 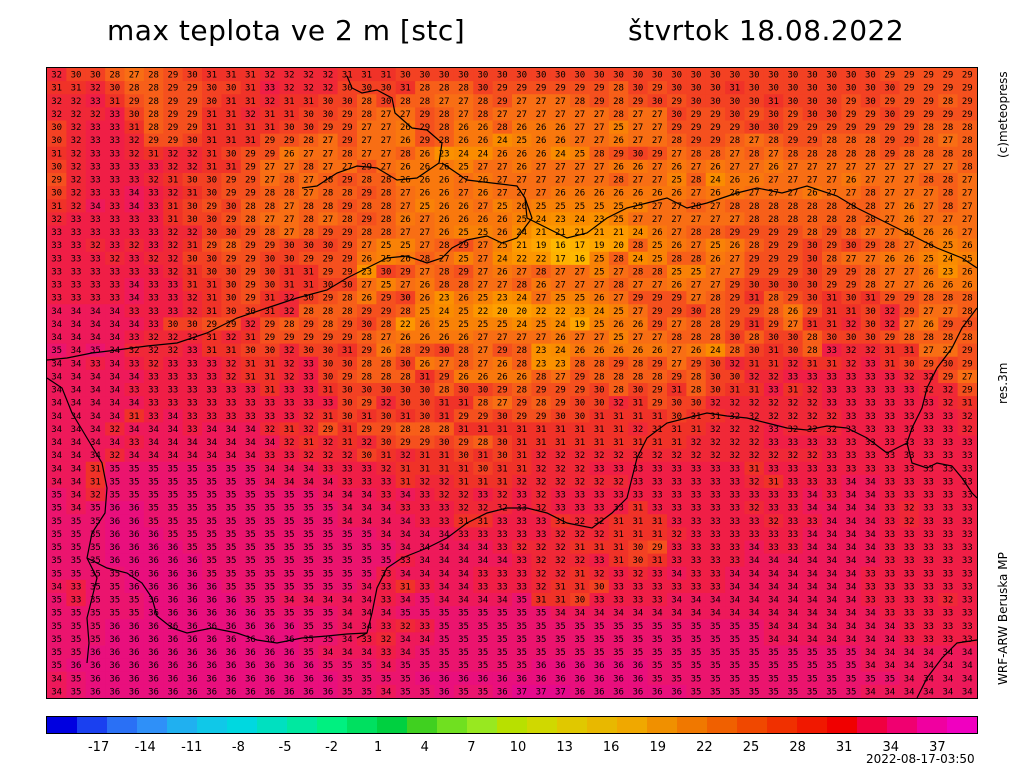 I want to click on colorbar-tick-label: -17, so click(x=98, y=747).